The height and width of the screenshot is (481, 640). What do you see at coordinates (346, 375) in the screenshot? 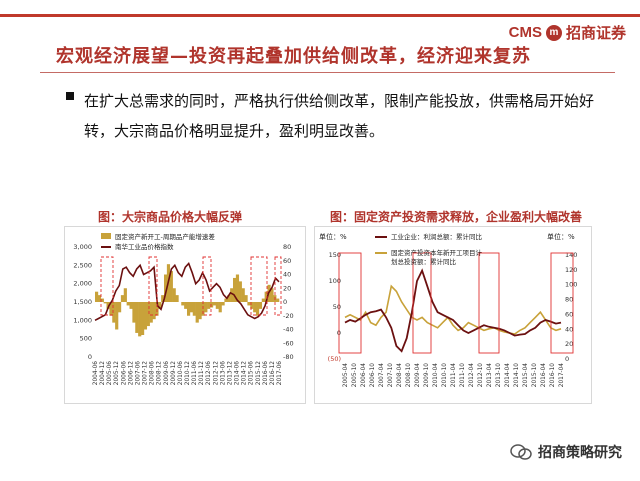
I see `right-x-tick: 2005-04` at bounding box center [346, 375].